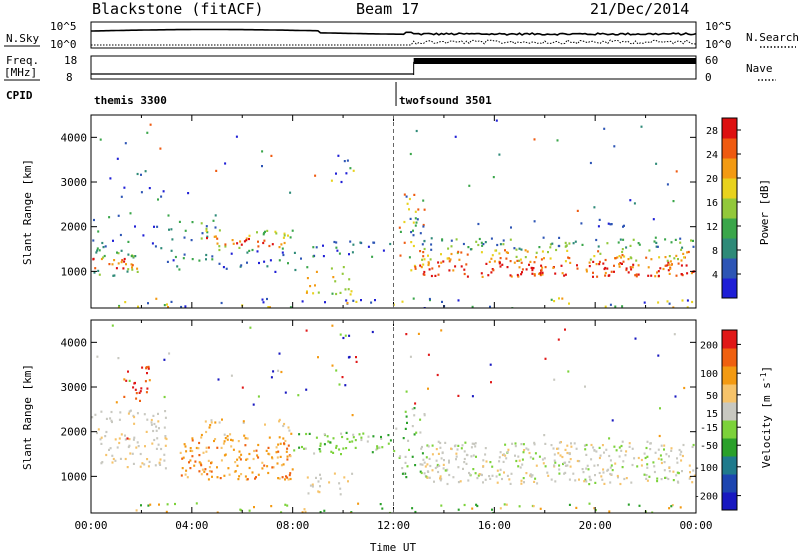  Describe the element at coordinates (729, 375) in the screenshot. I see `colorbar-segment` at that location.